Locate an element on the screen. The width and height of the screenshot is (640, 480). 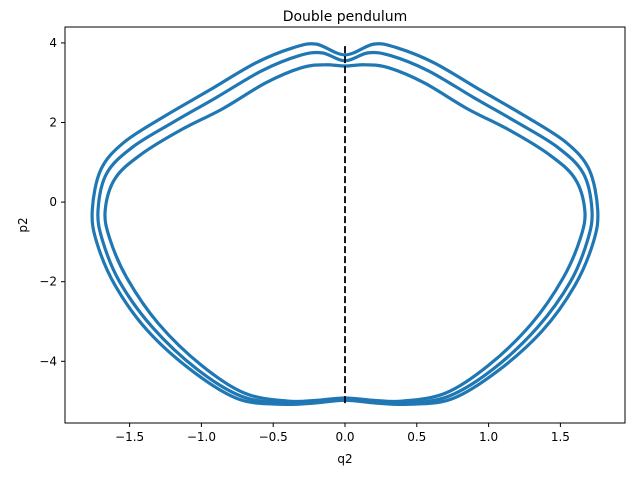
x-tick-label: 0.0 is located at coordinates (344, 437).